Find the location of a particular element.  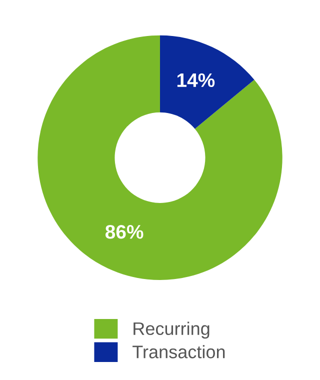

legend-label: Recurring is located at coordinates (172, 330).